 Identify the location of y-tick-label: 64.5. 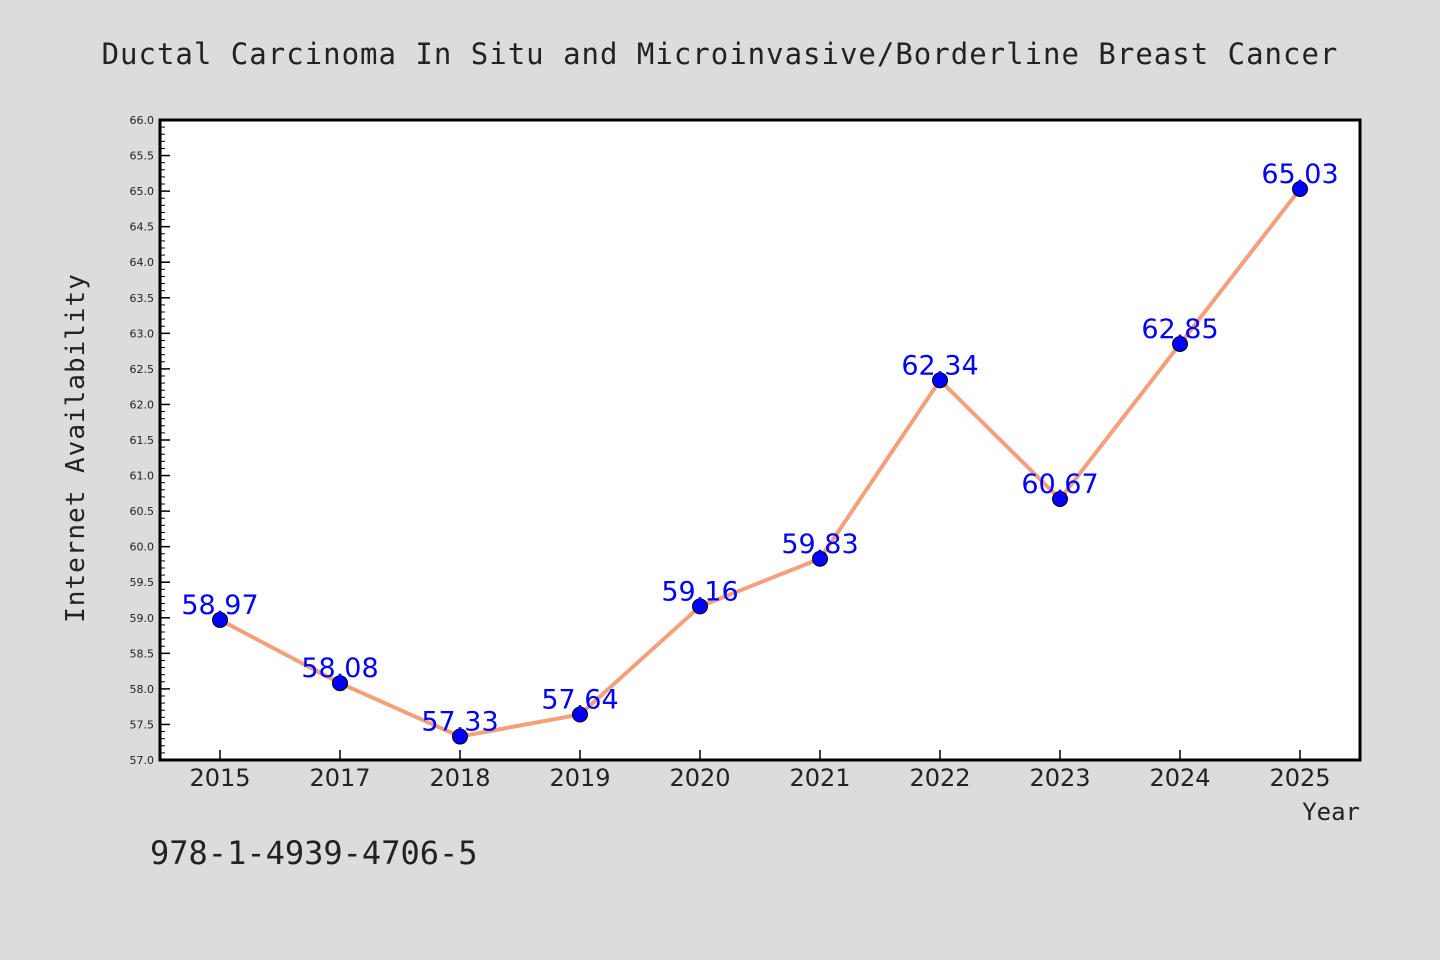
(142, 227).